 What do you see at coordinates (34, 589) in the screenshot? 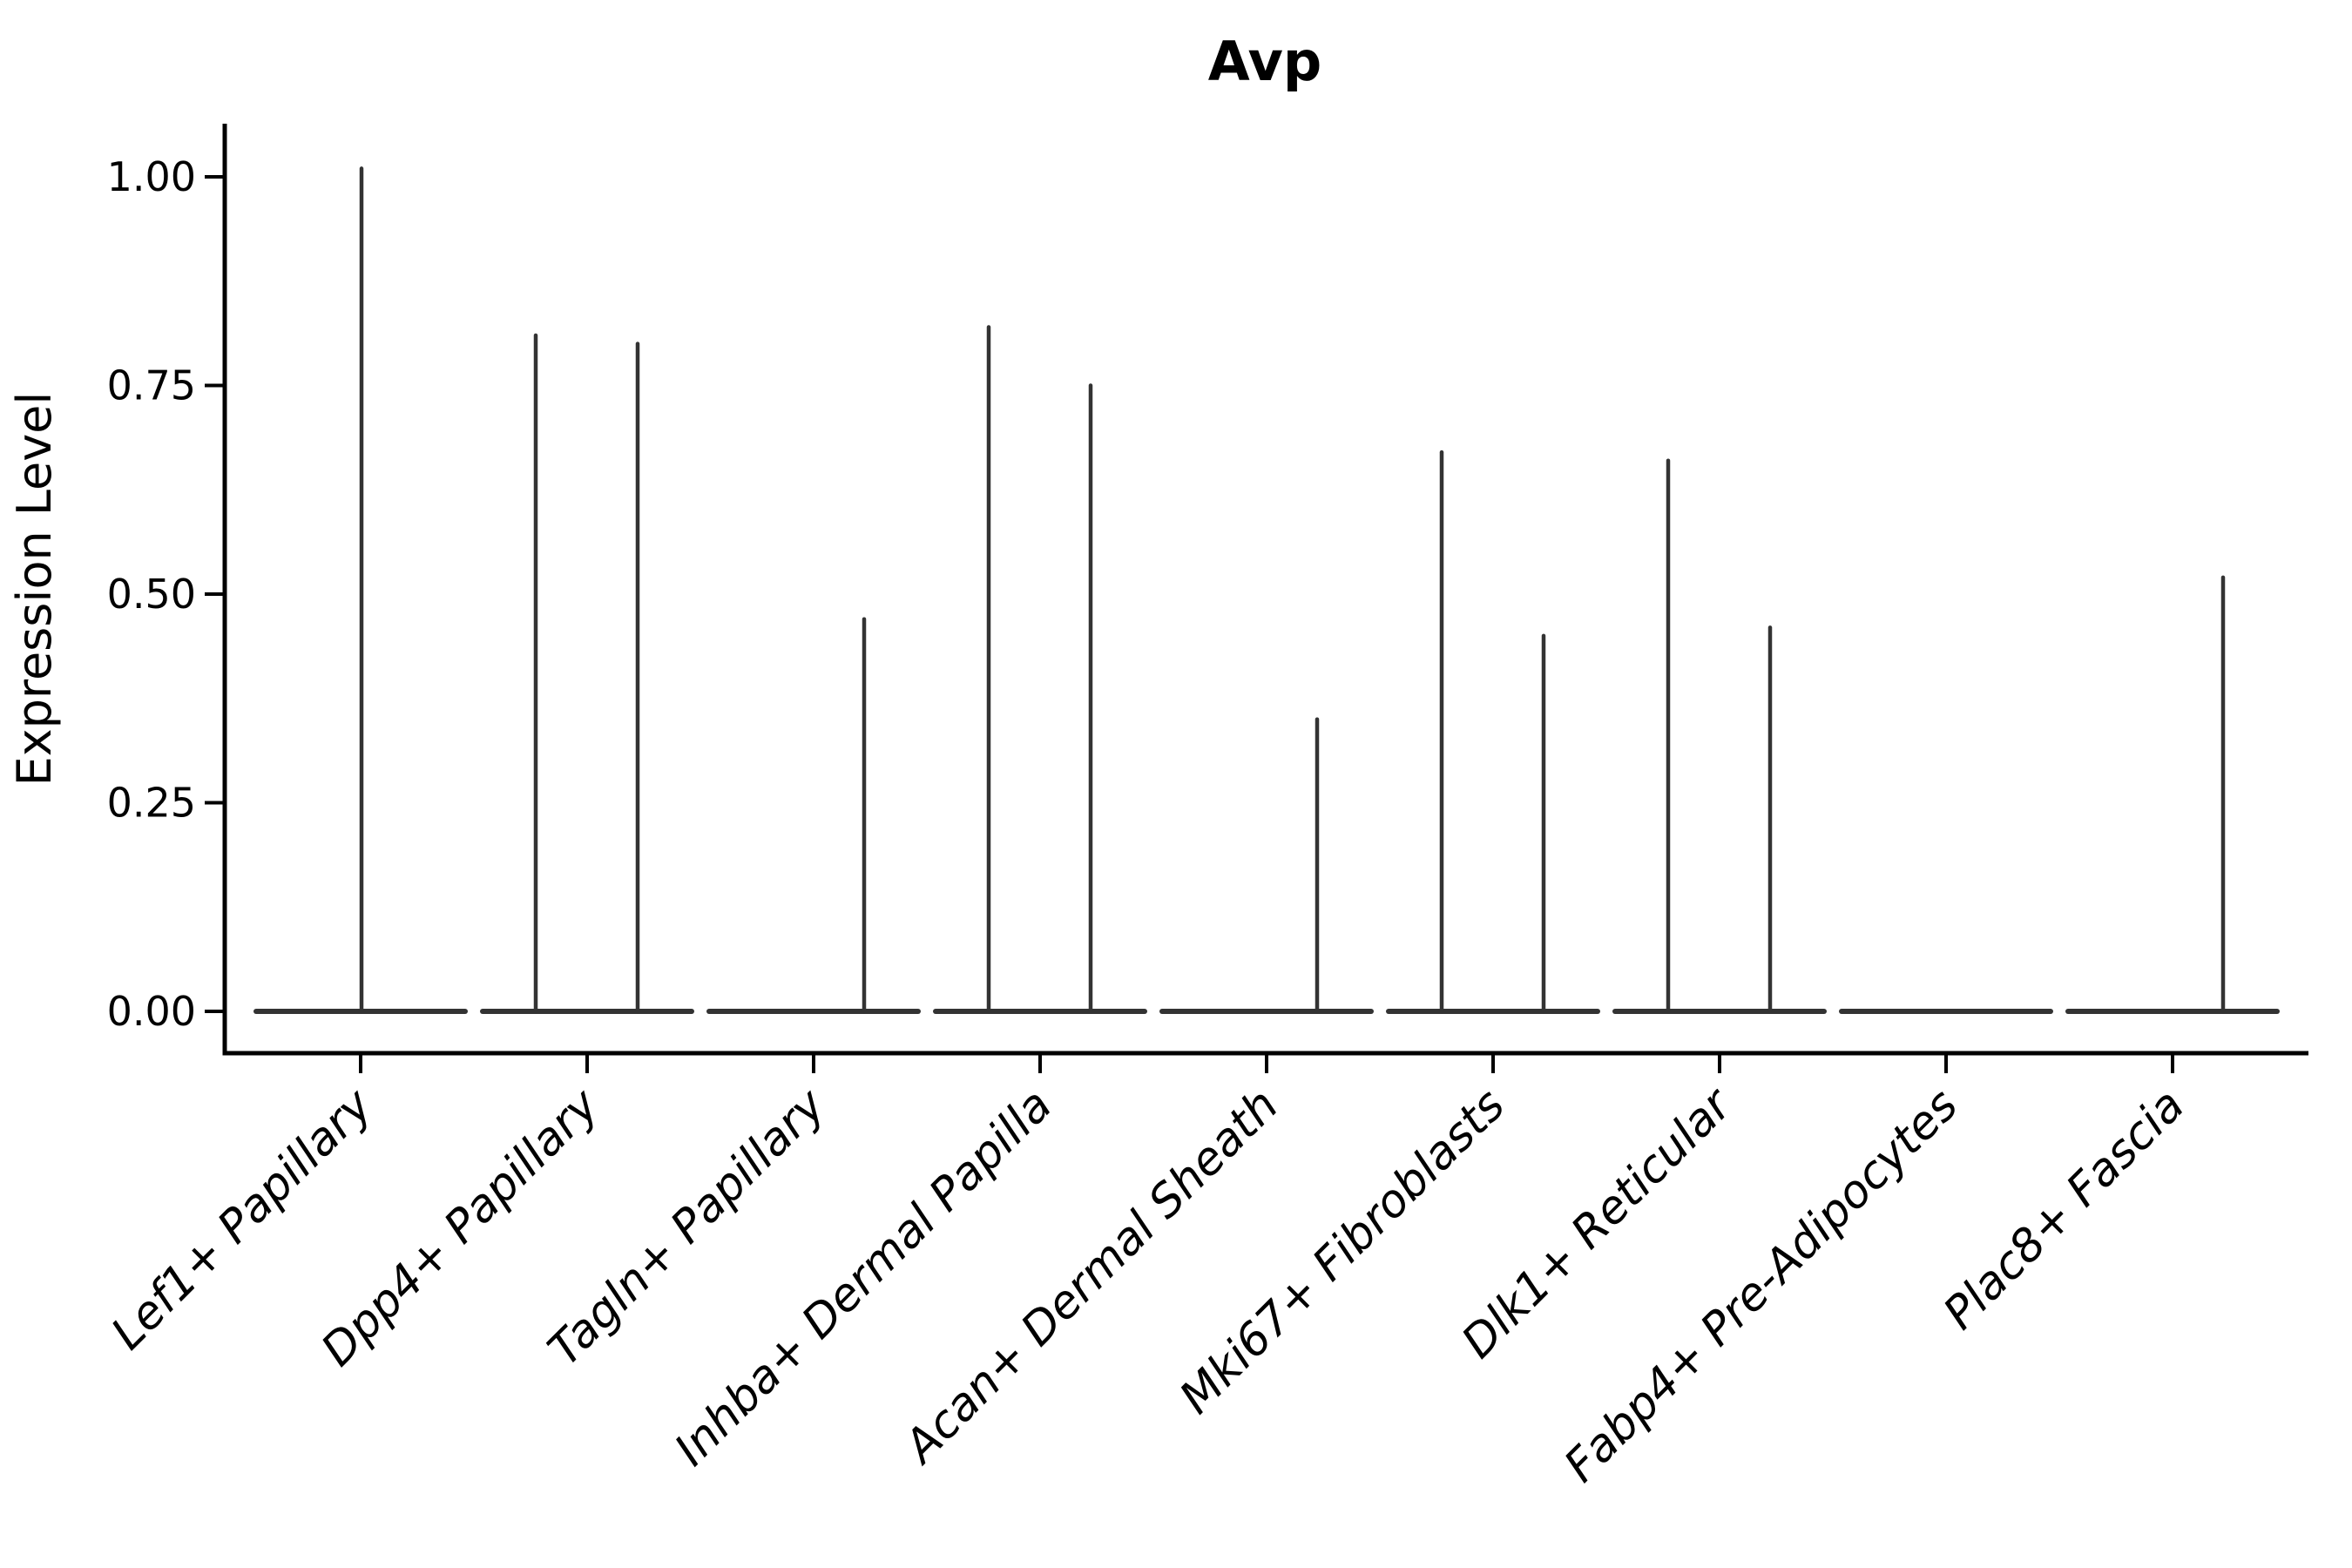
I see `y-axis-title: Expression Level` at bounding box center [34, 589].